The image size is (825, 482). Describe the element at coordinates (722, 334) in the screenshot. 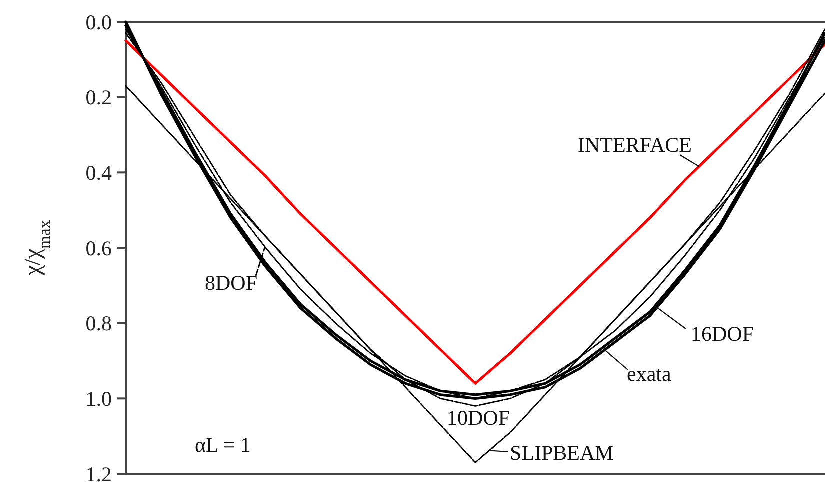

I see `series-label: 16DOF` at that location.